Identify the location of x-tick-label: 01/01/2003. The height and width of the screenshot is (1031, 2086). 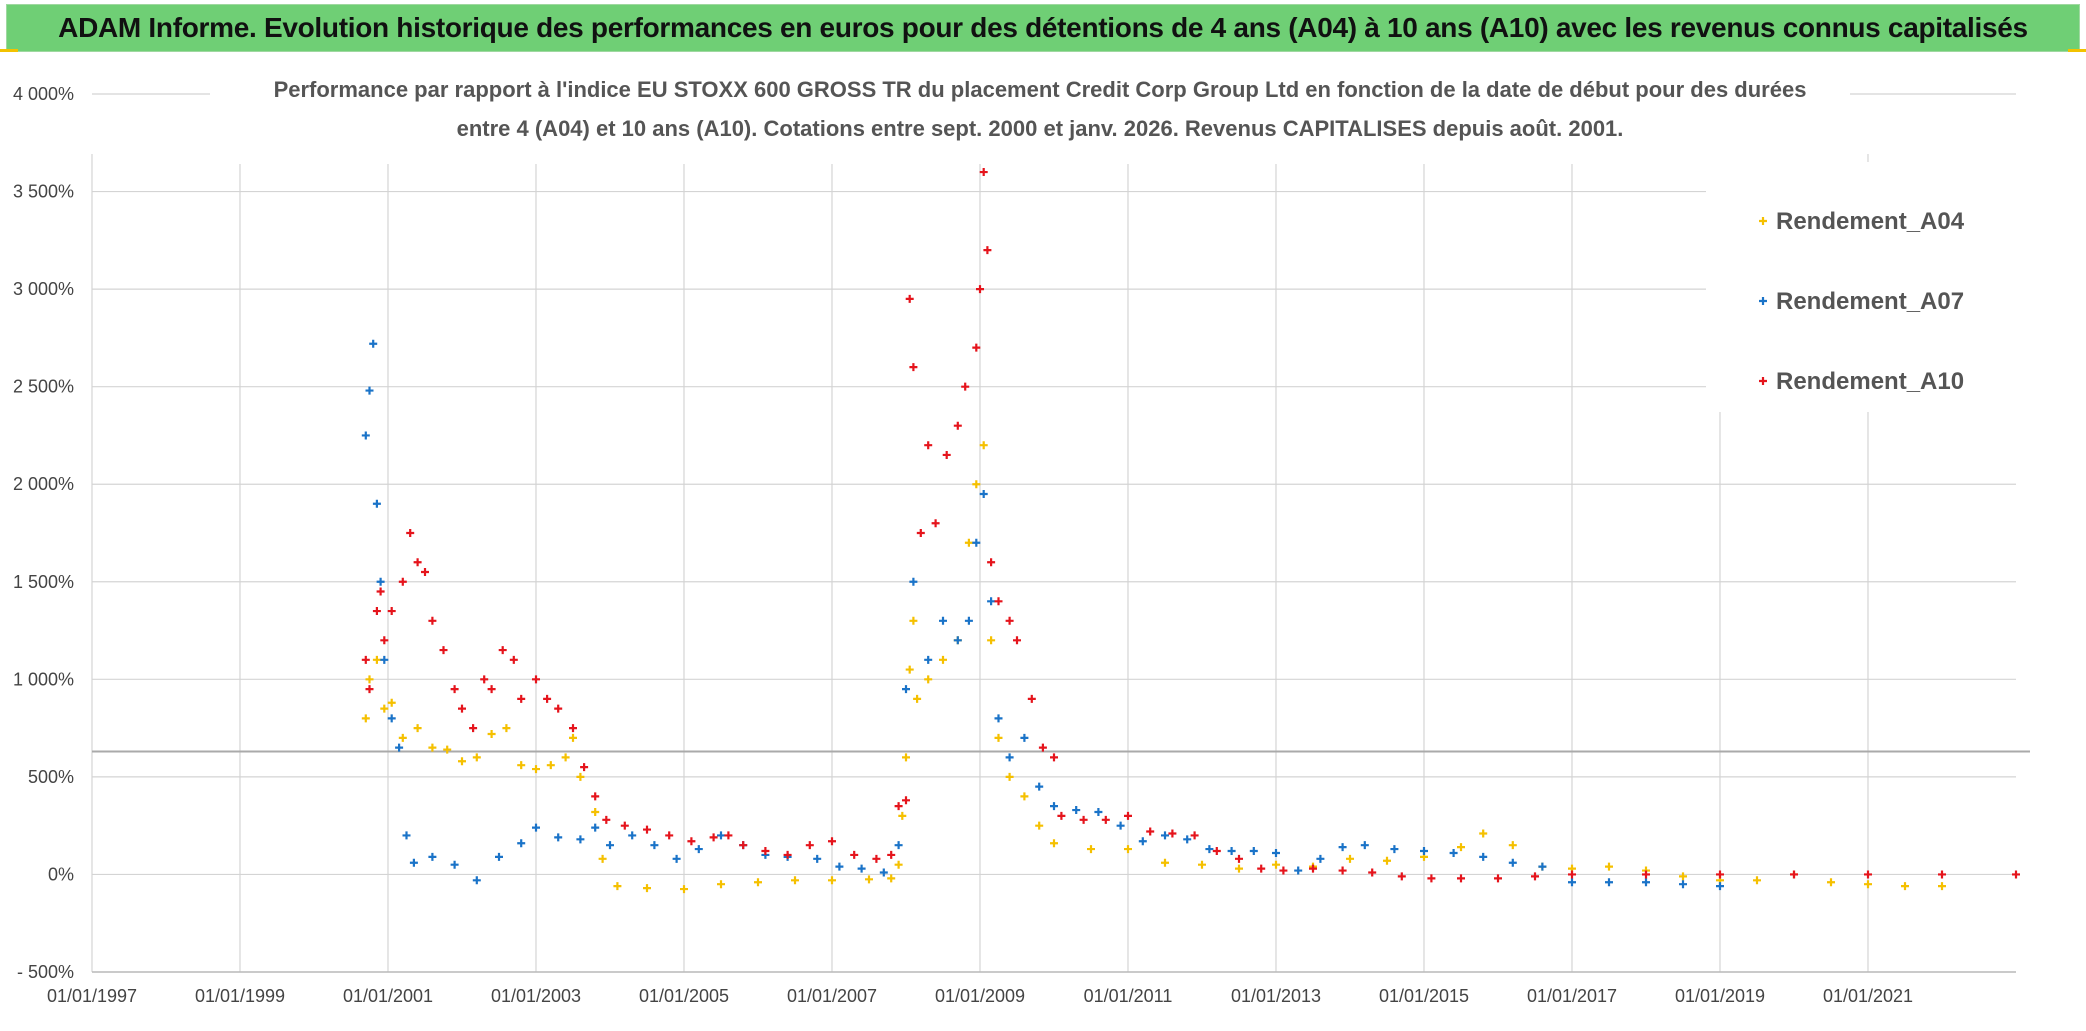
(536, 996).